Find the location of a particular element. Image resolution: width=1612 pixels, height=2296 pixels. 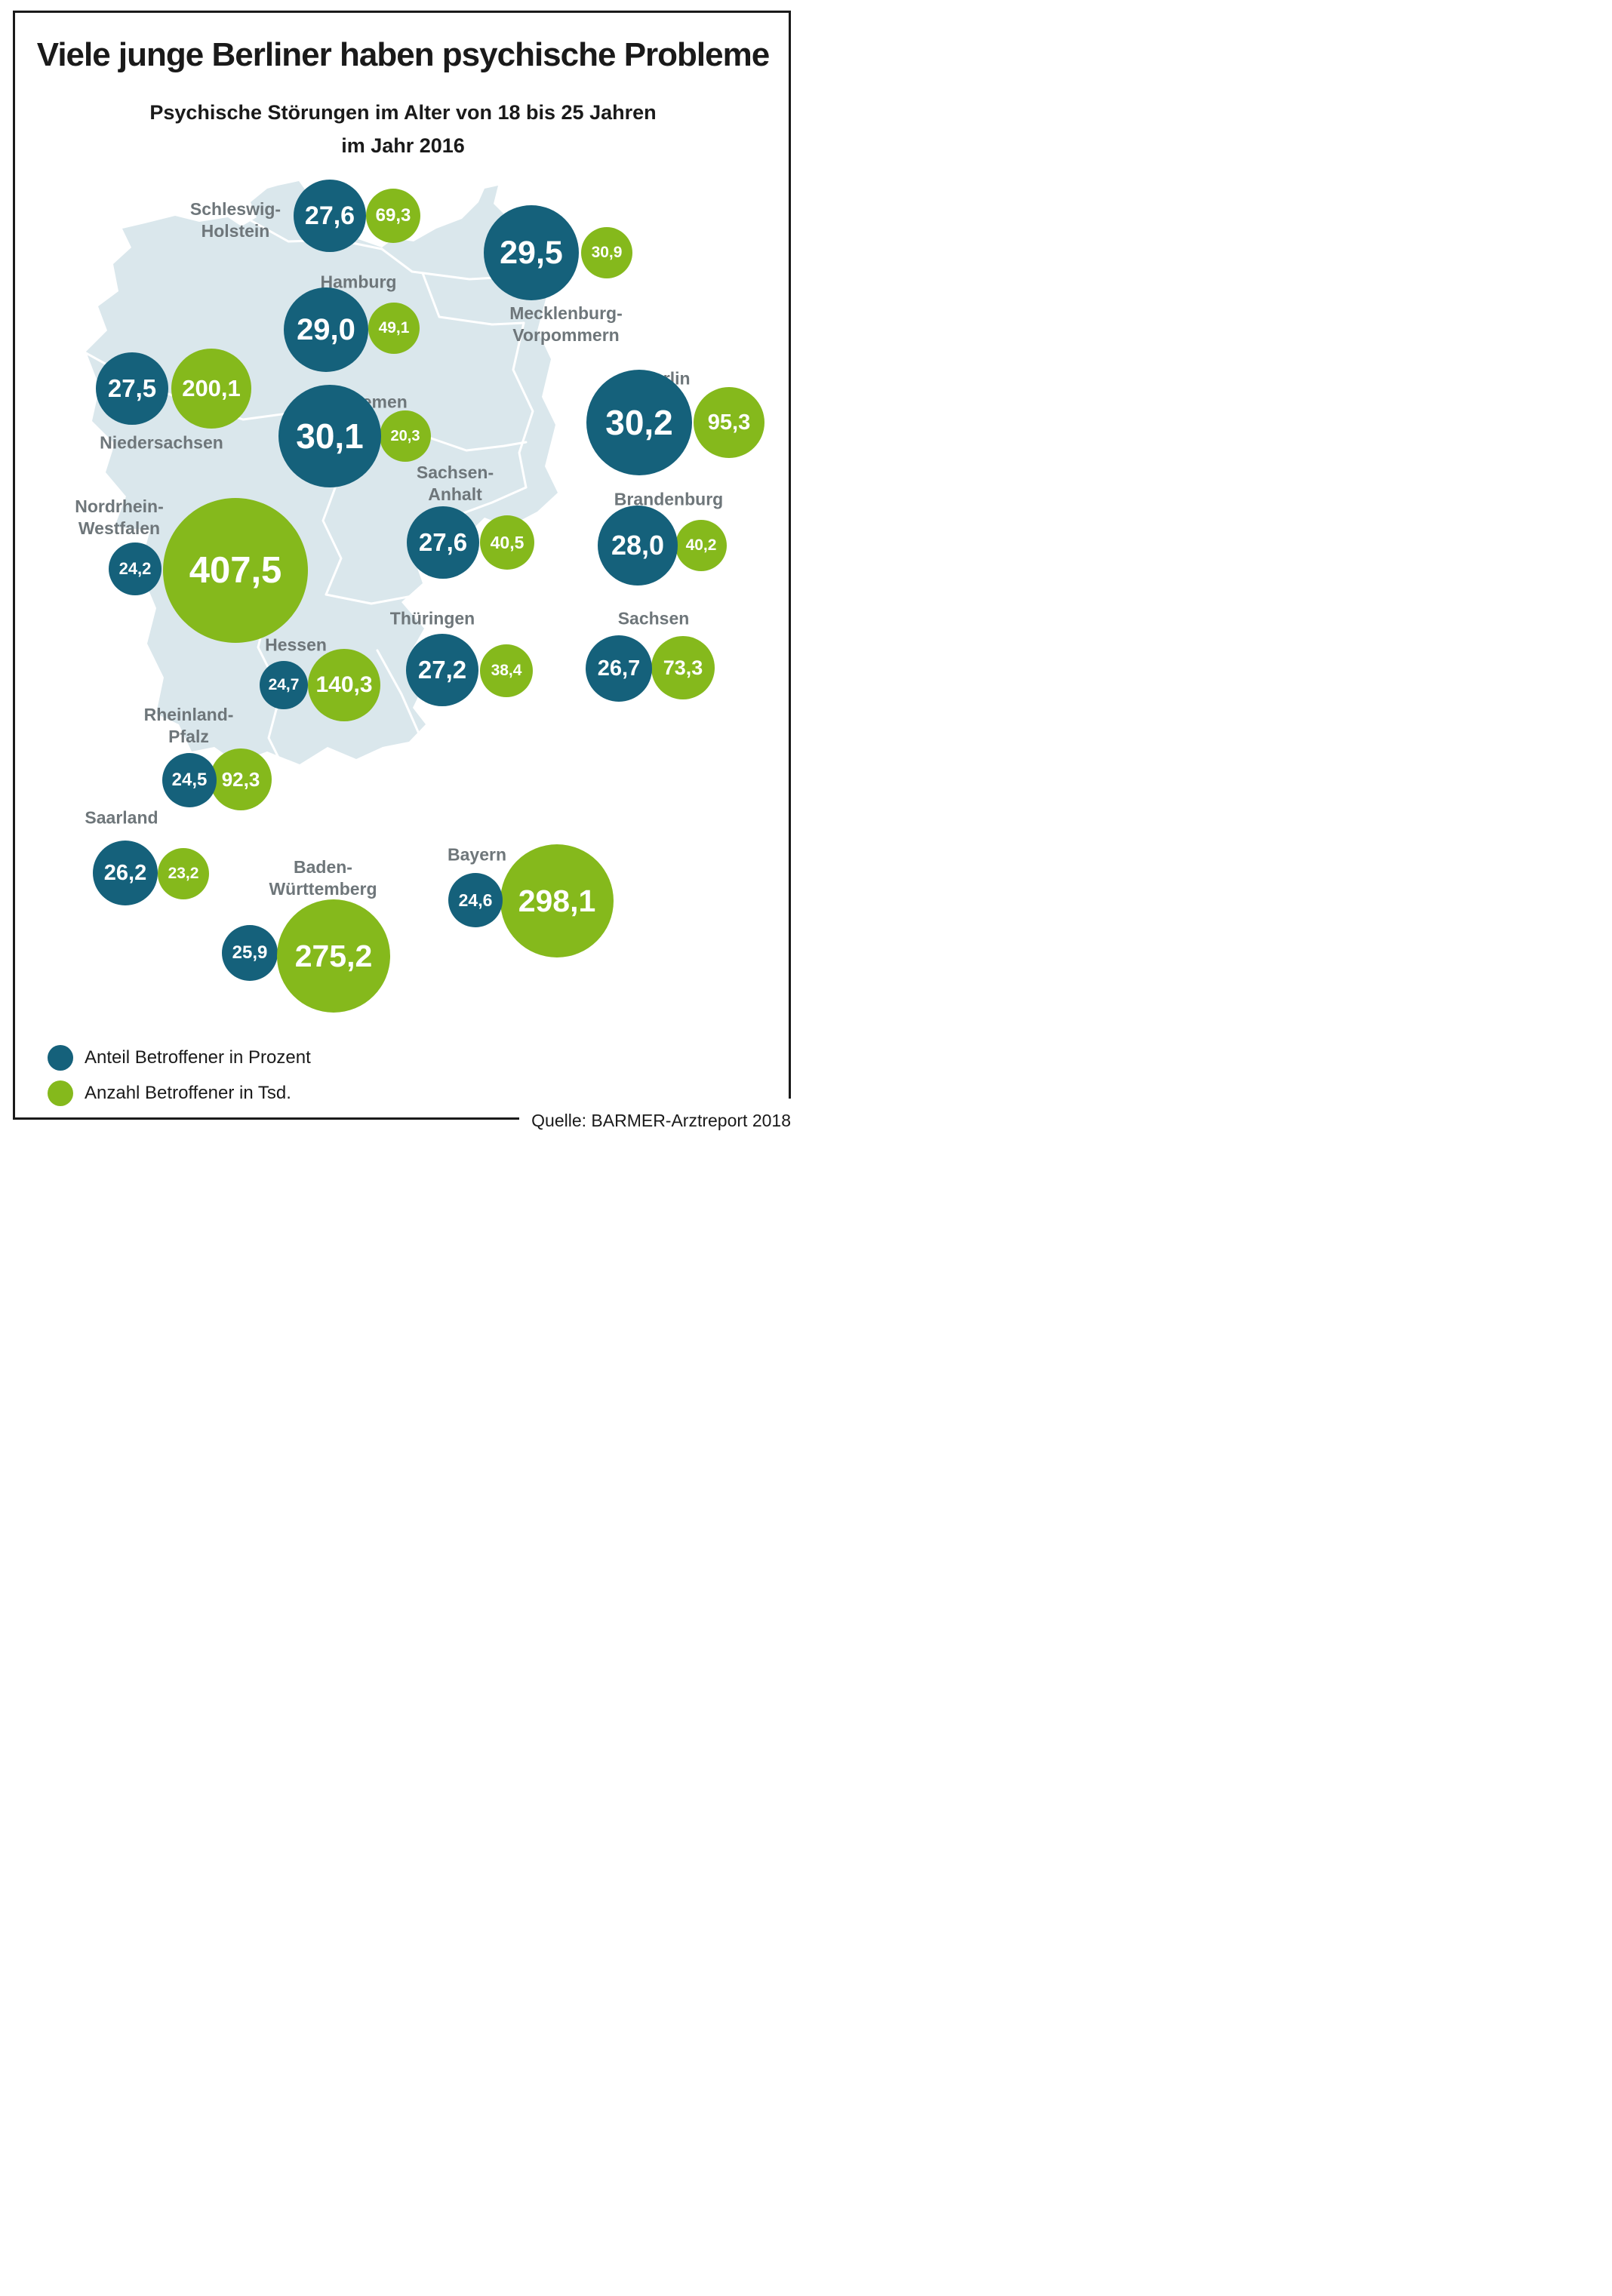

thueringen-thousands-bubble: 38,4 is located at coordinates (507, 670).